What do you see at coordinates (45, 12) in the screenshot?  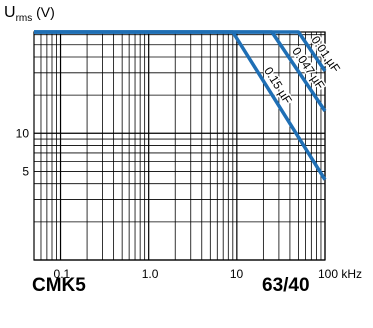 I see `y-axis-label-unit: (V)` at bounding box center [45, 12].